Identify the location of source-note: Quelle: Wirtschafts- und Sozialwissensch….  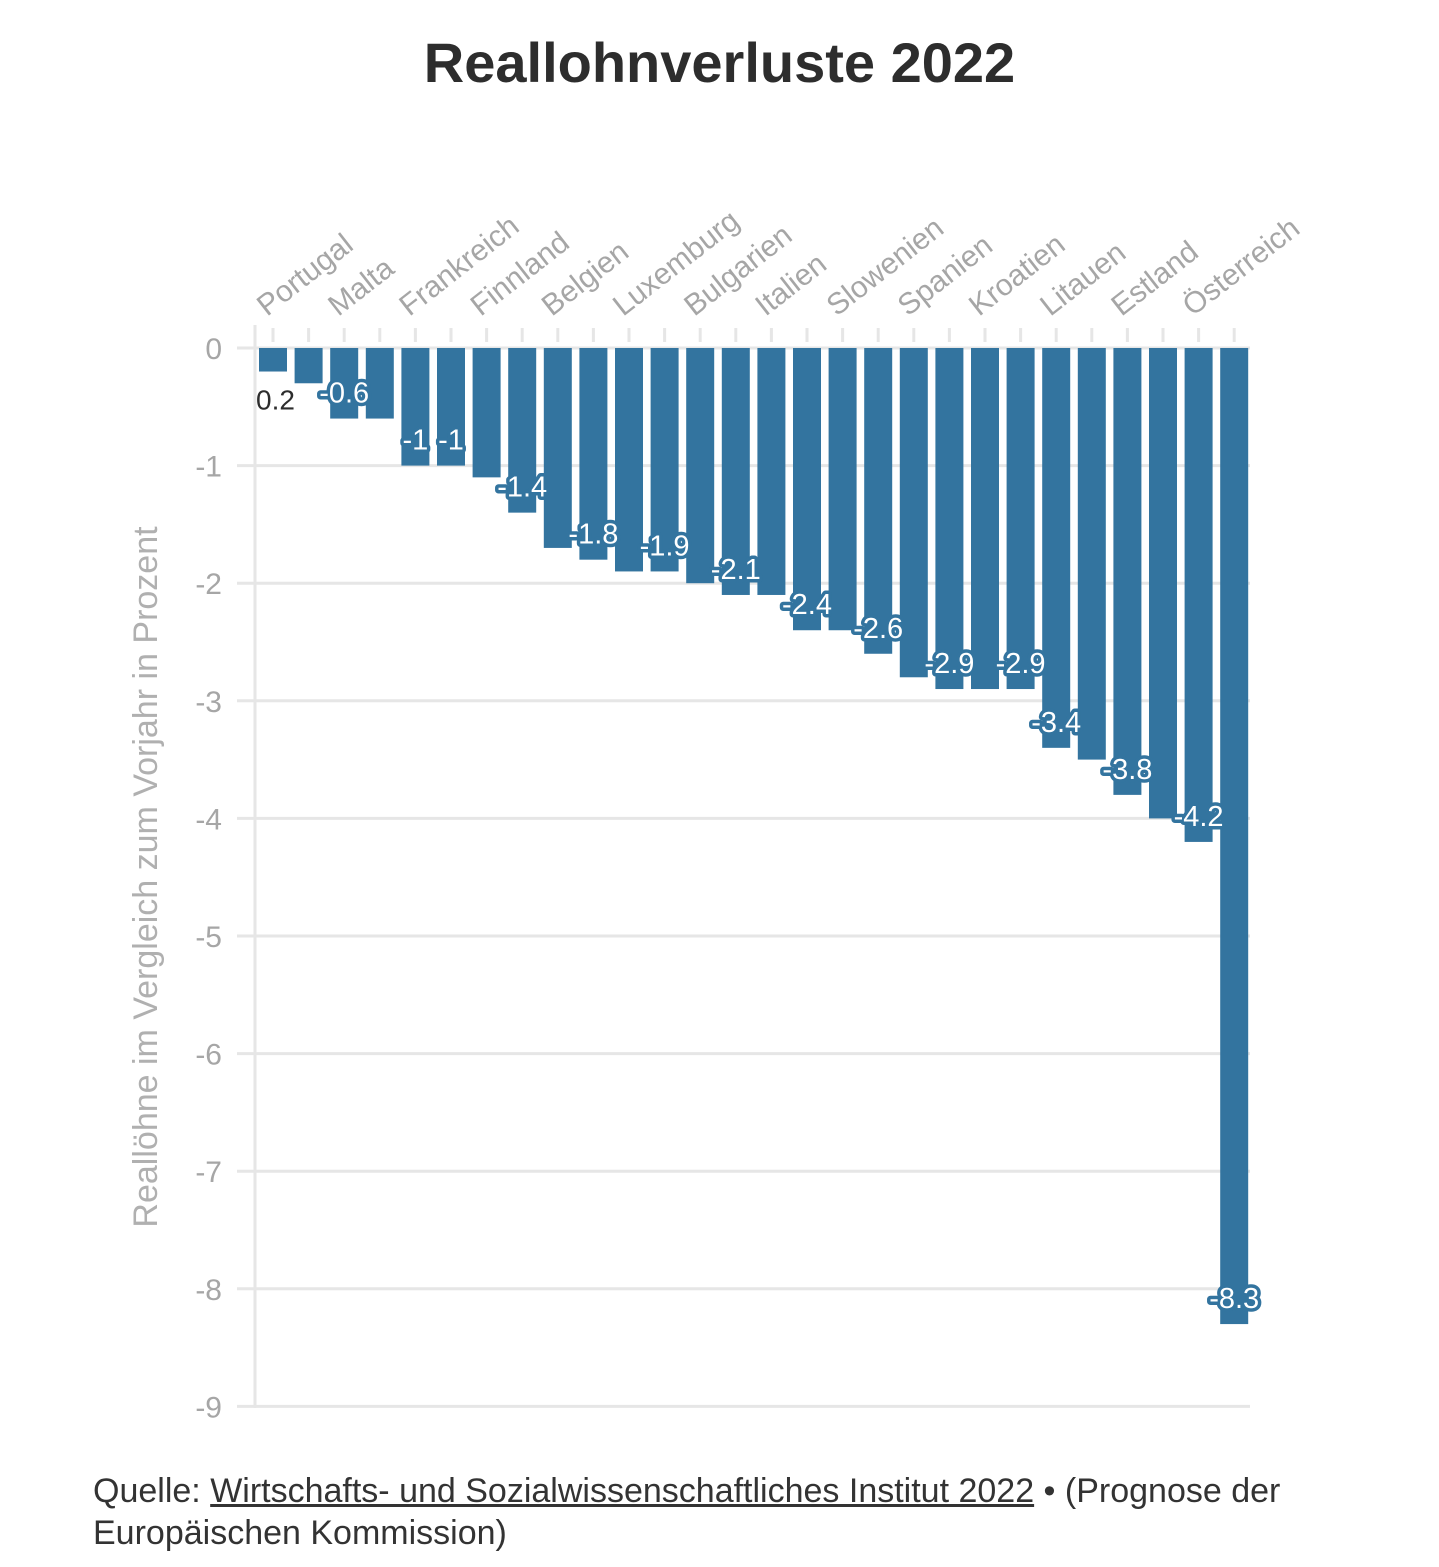
(723, 1512).